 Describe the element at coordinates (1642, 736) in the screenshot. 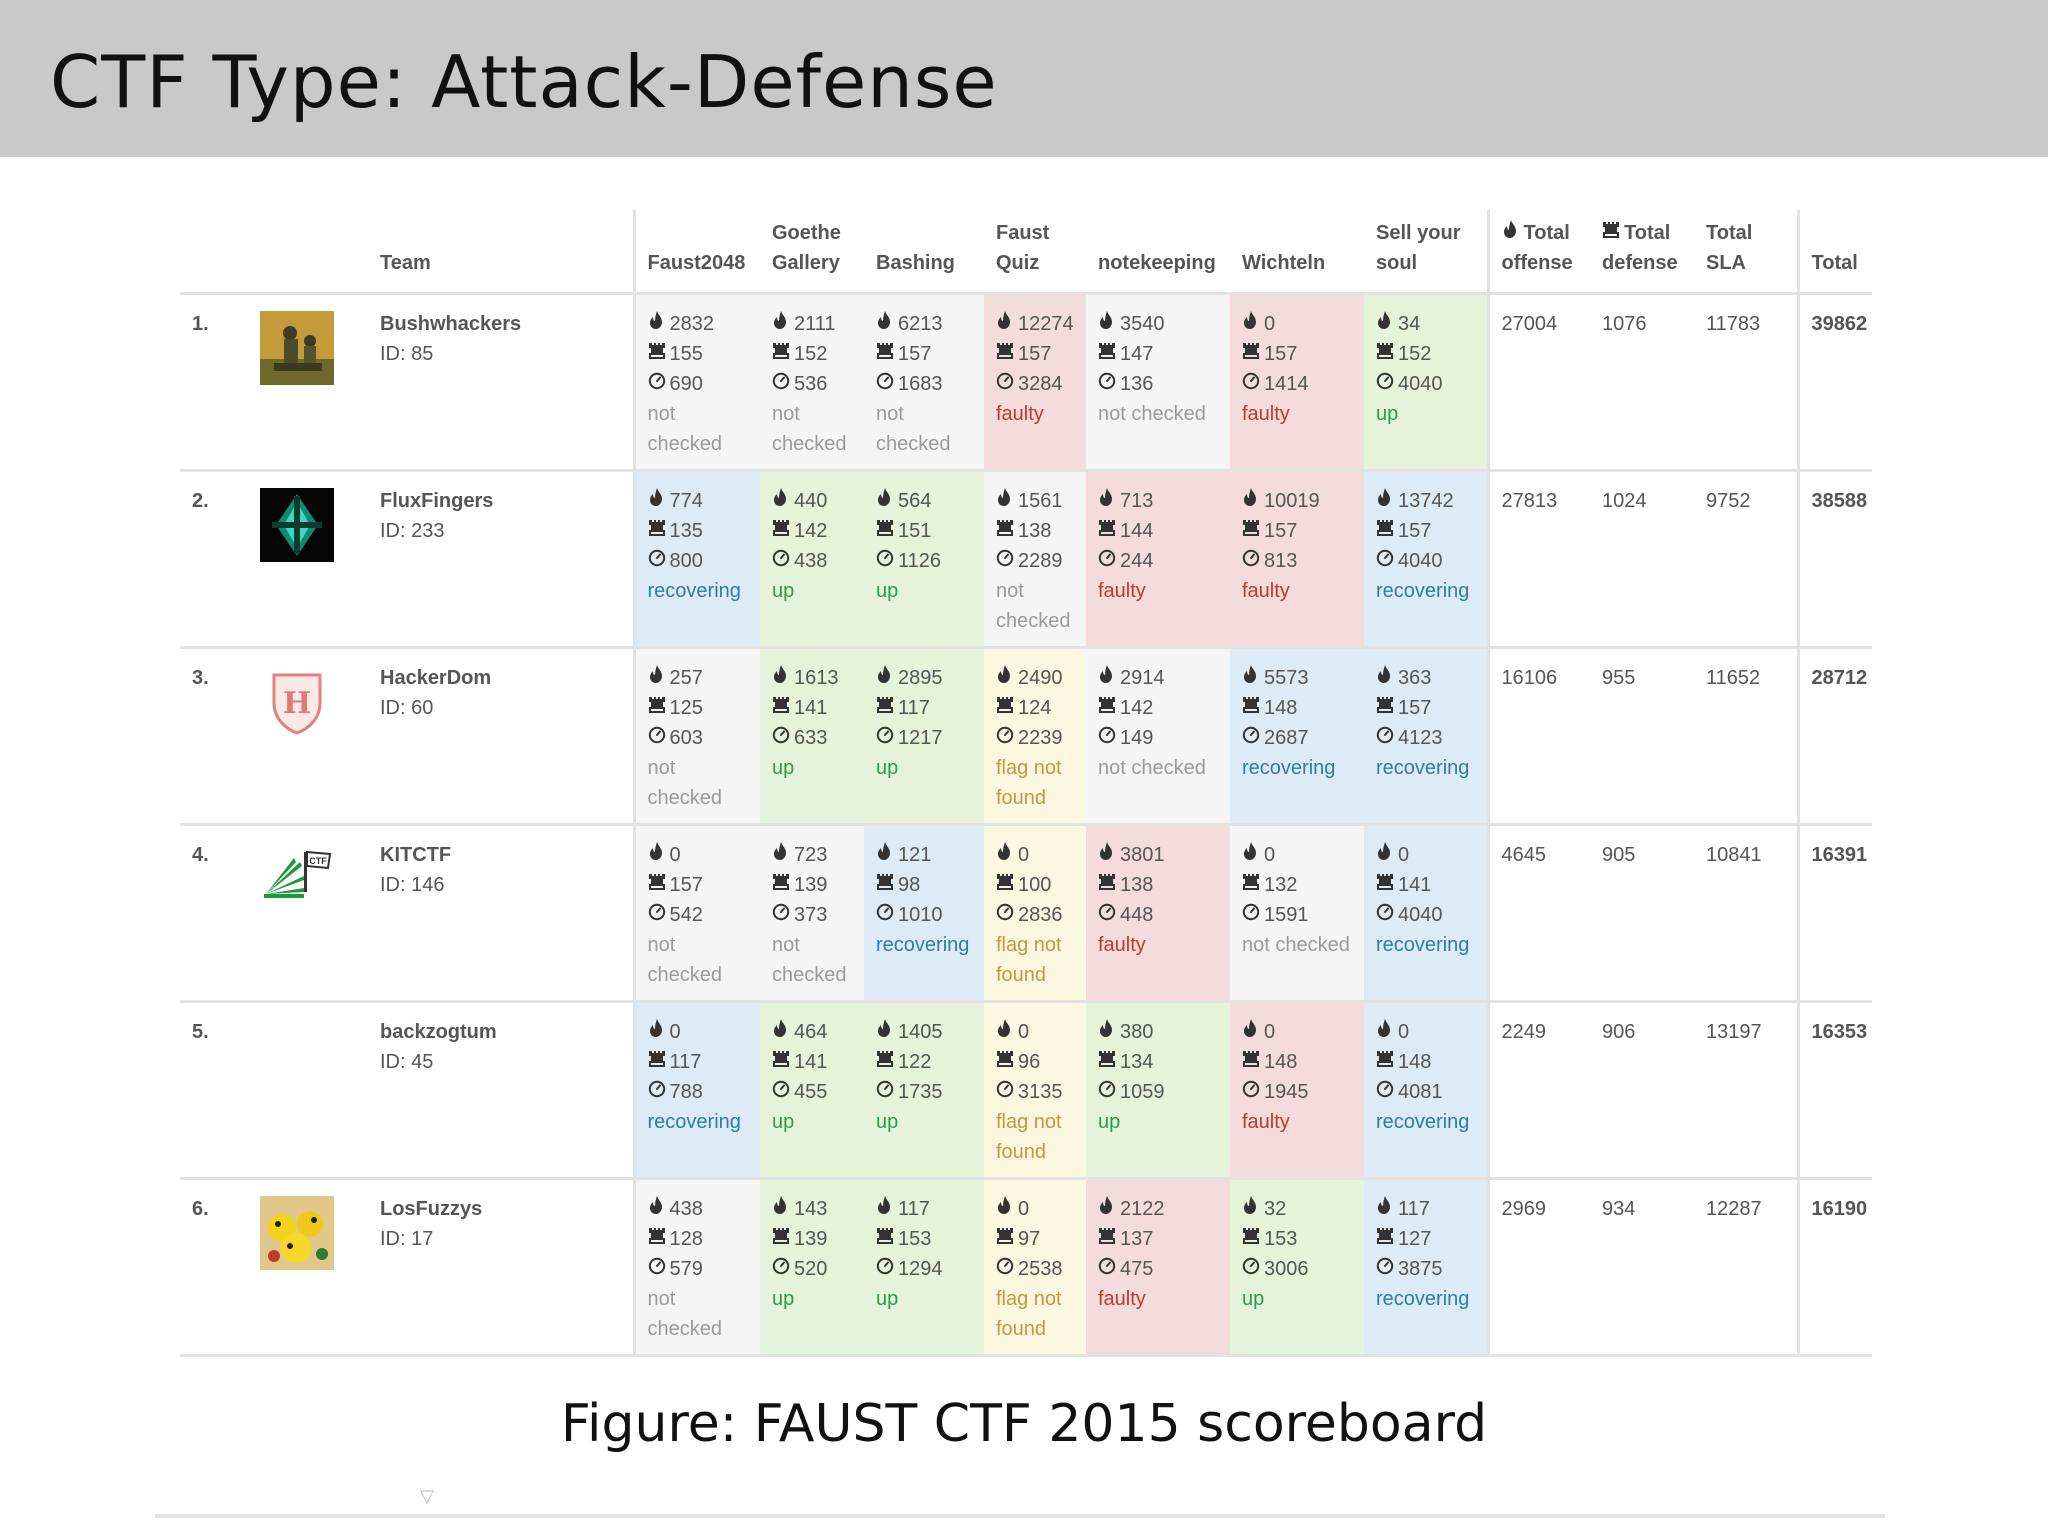

I see `total-defense-cell: 955` at that location.